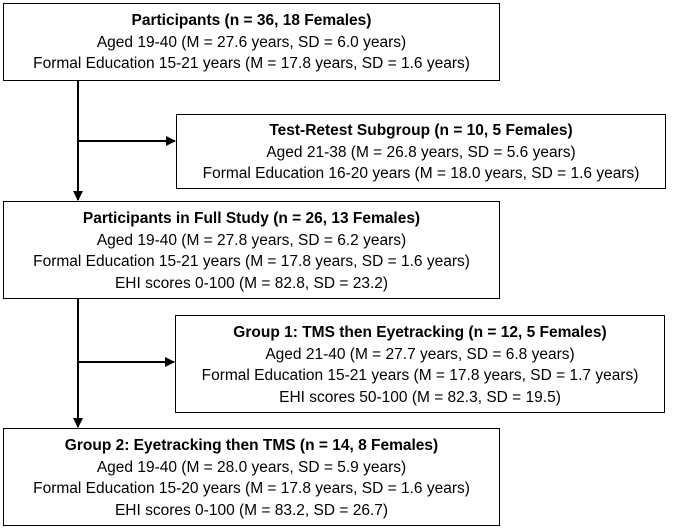 The image size is (680, 529). Describe the element at coordinates (421, 130) in the screenshot. I see `retest-title: Test-Retest Subgroup (n = 10, 5 Females)` at that location.